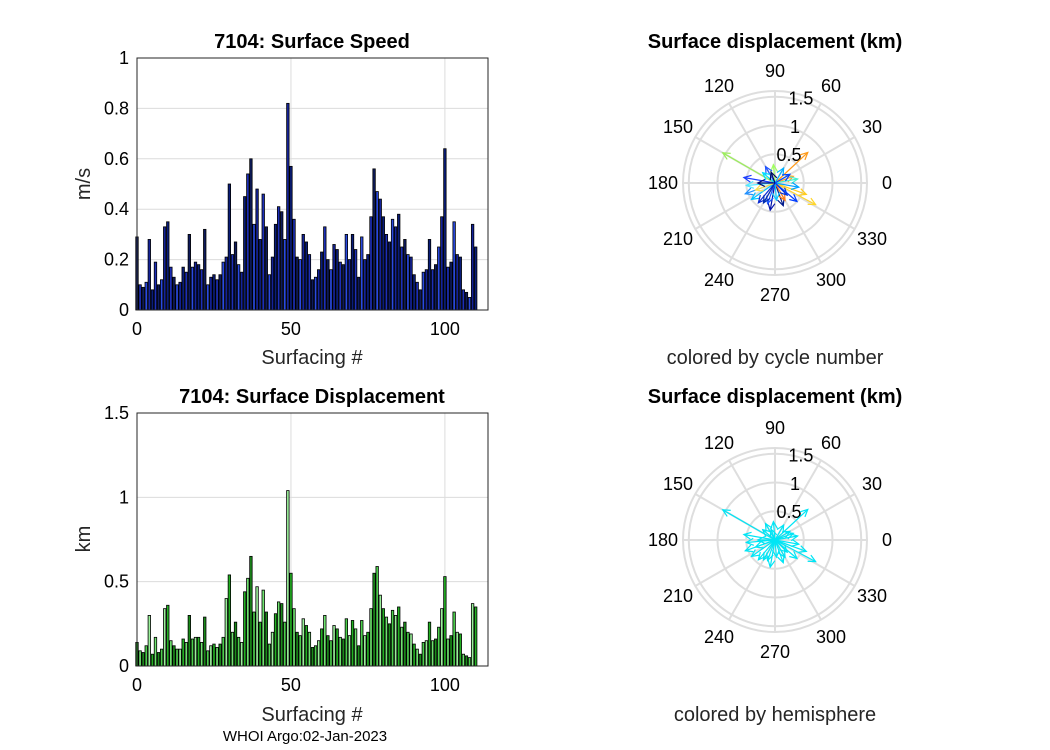 The width and height of the screenshot is (1050, 750). Describe the element at coordinates (831, 280) in the screenshot. I see `polar-cycle-angle-label: 300` at that location.